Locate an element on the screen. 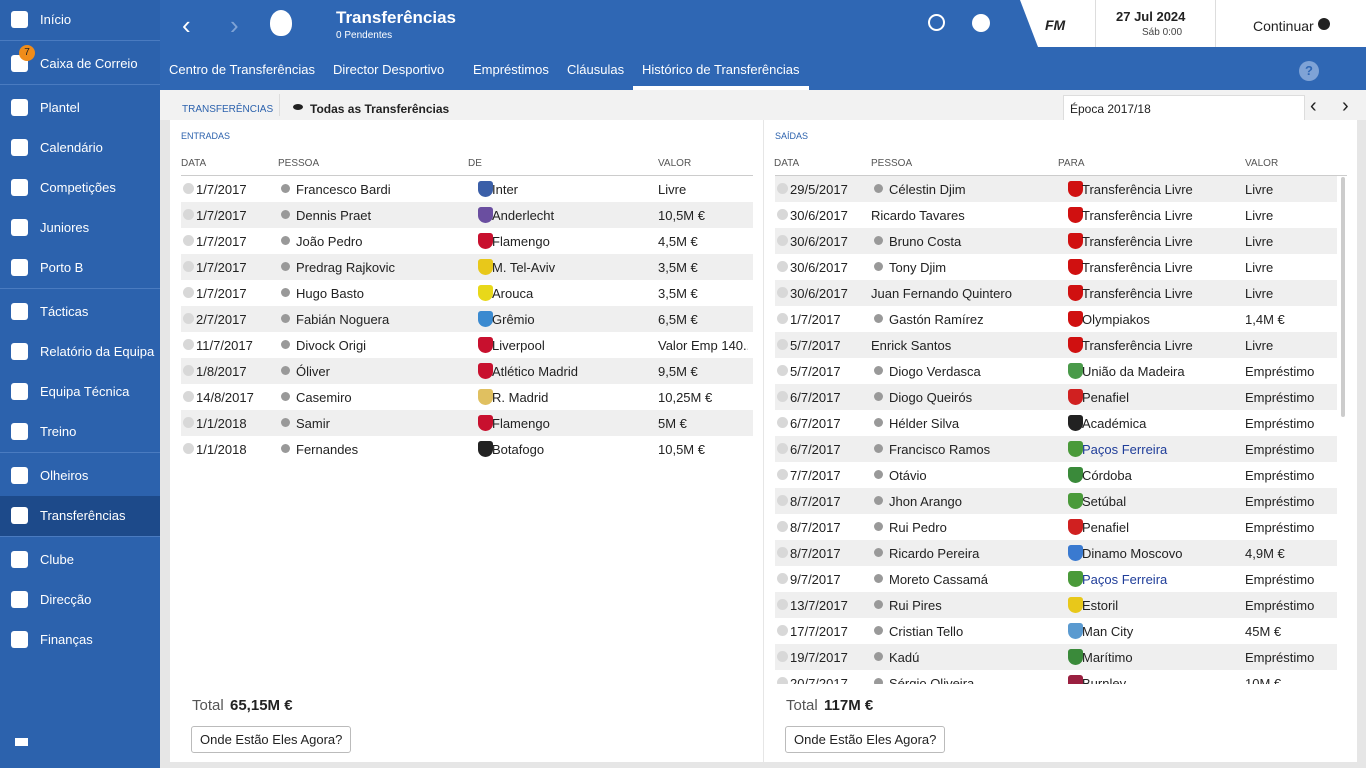 This screenshot has width=1366, height=768. forward-button: › is located at coordinates (234, 25).